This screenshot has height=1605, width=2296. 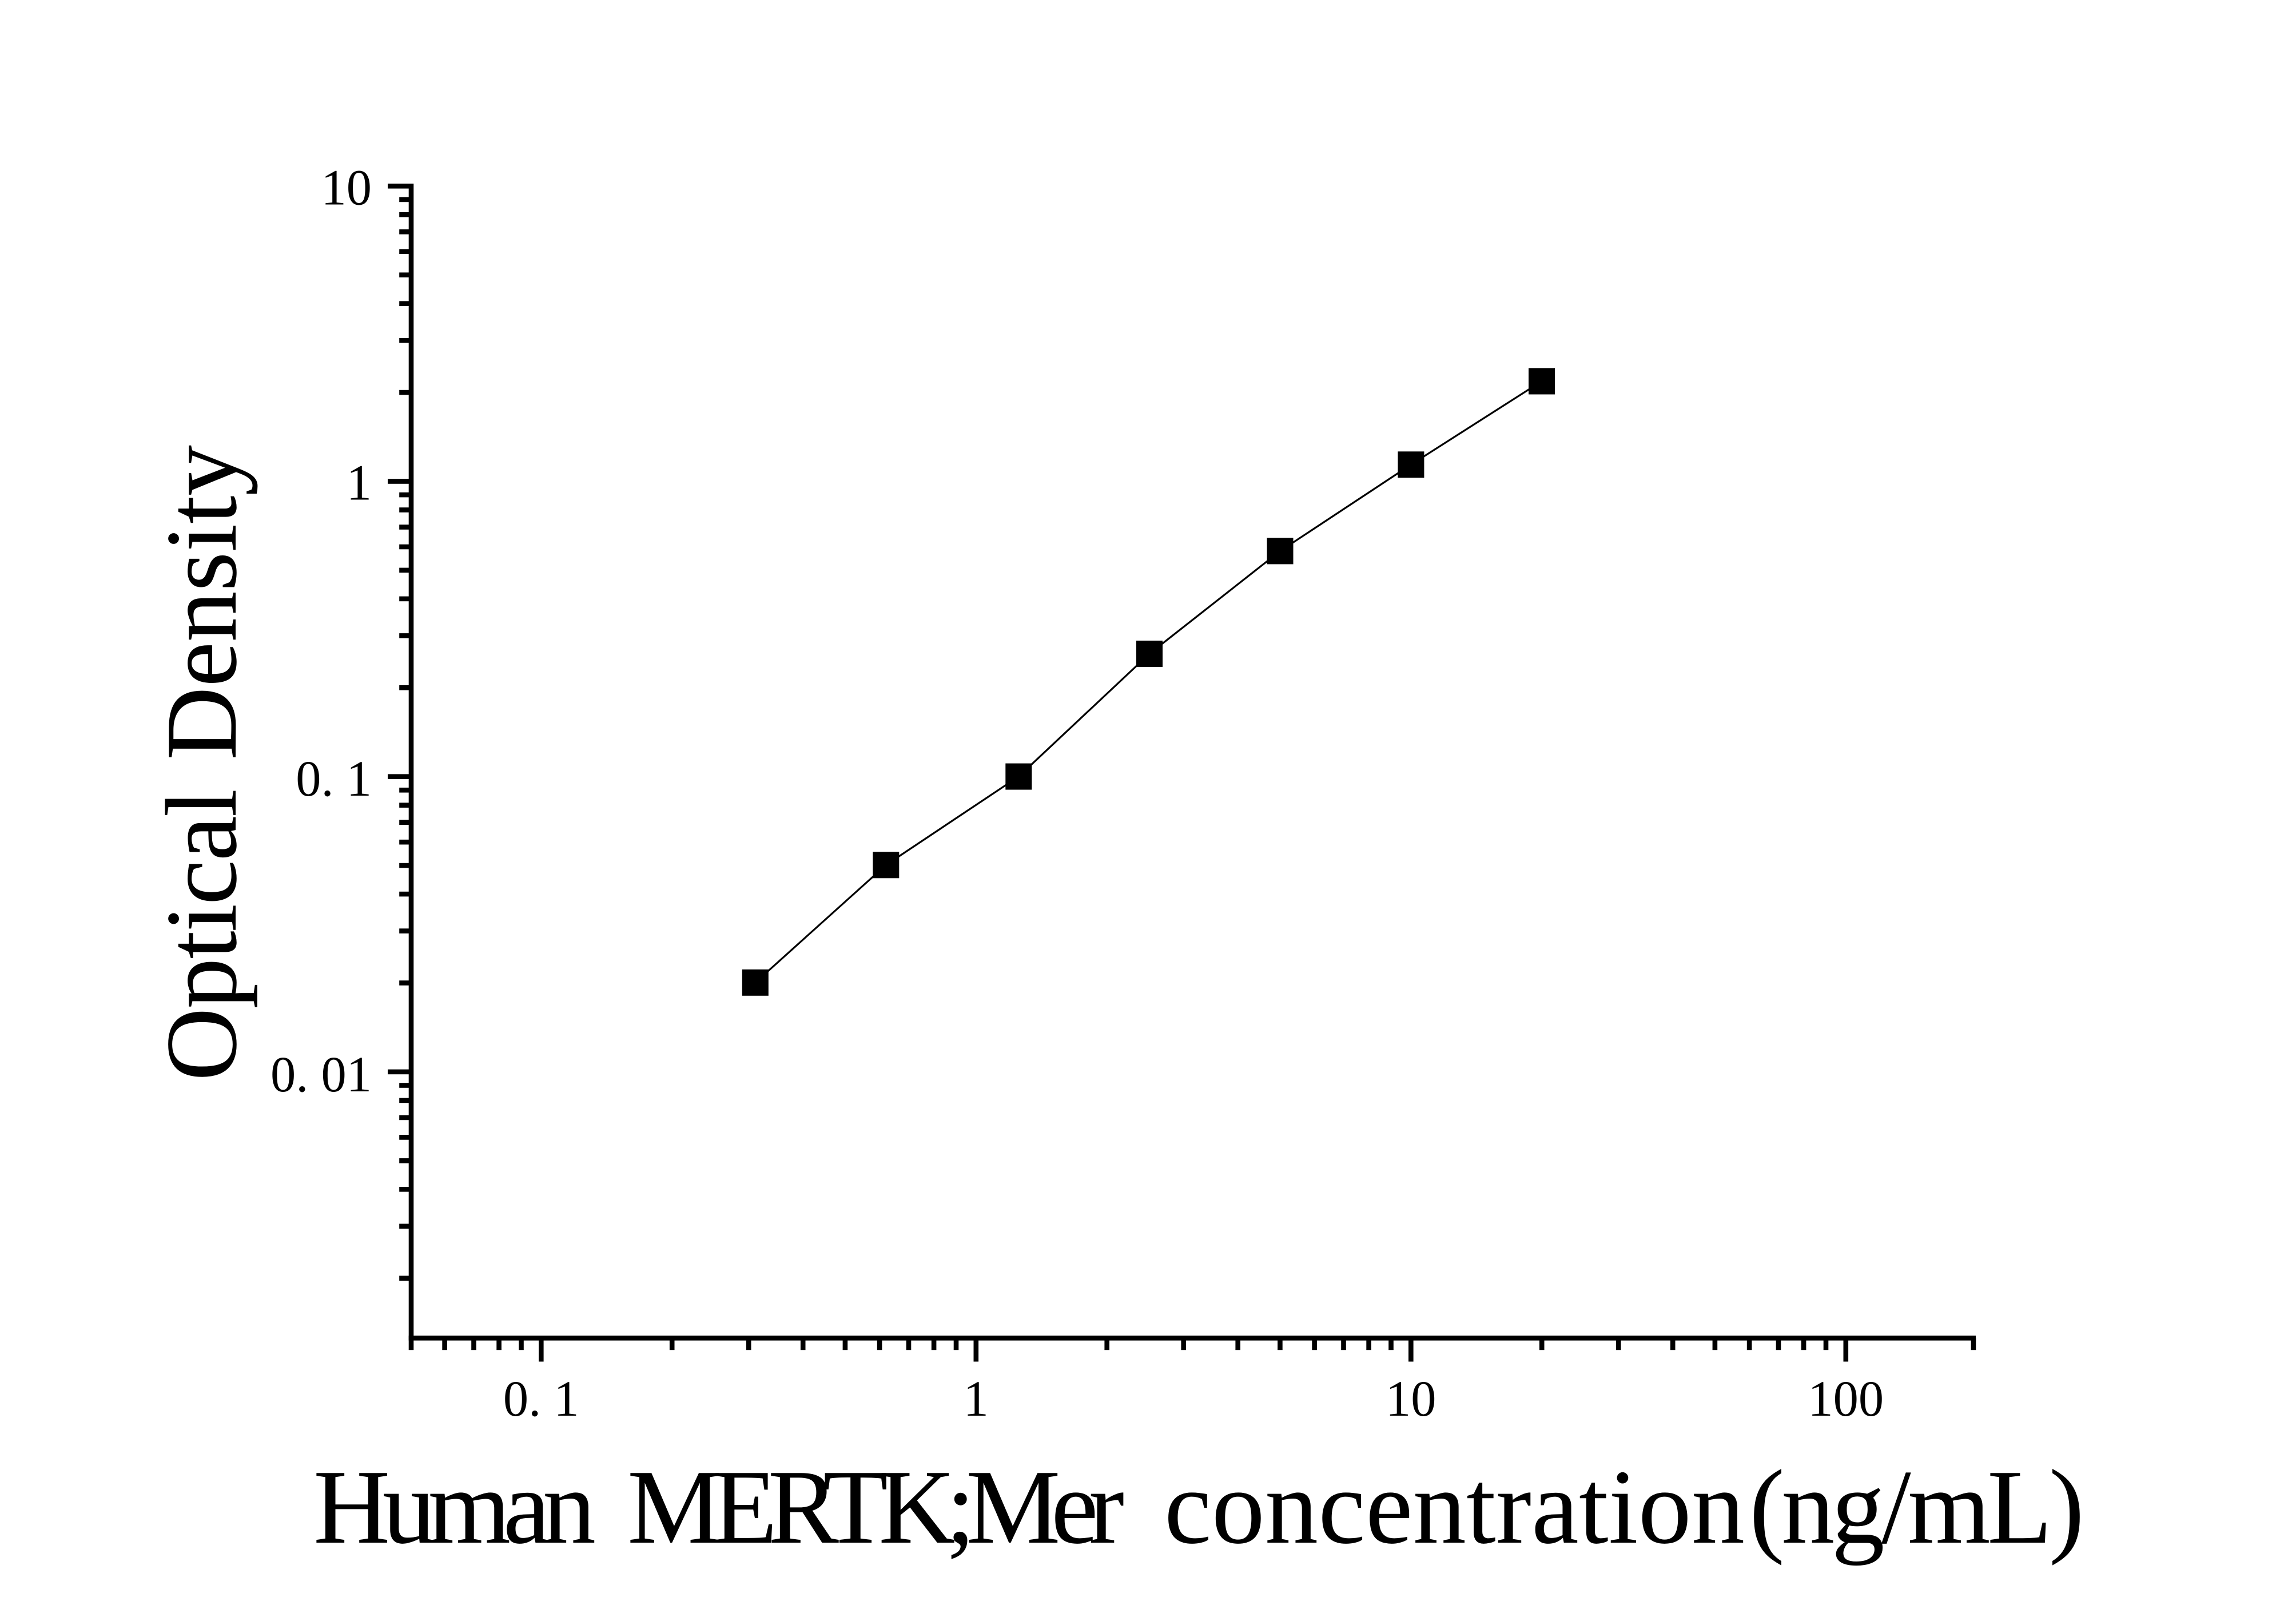 I want to click on svg-text: Human, so click(x=455, y=1507).